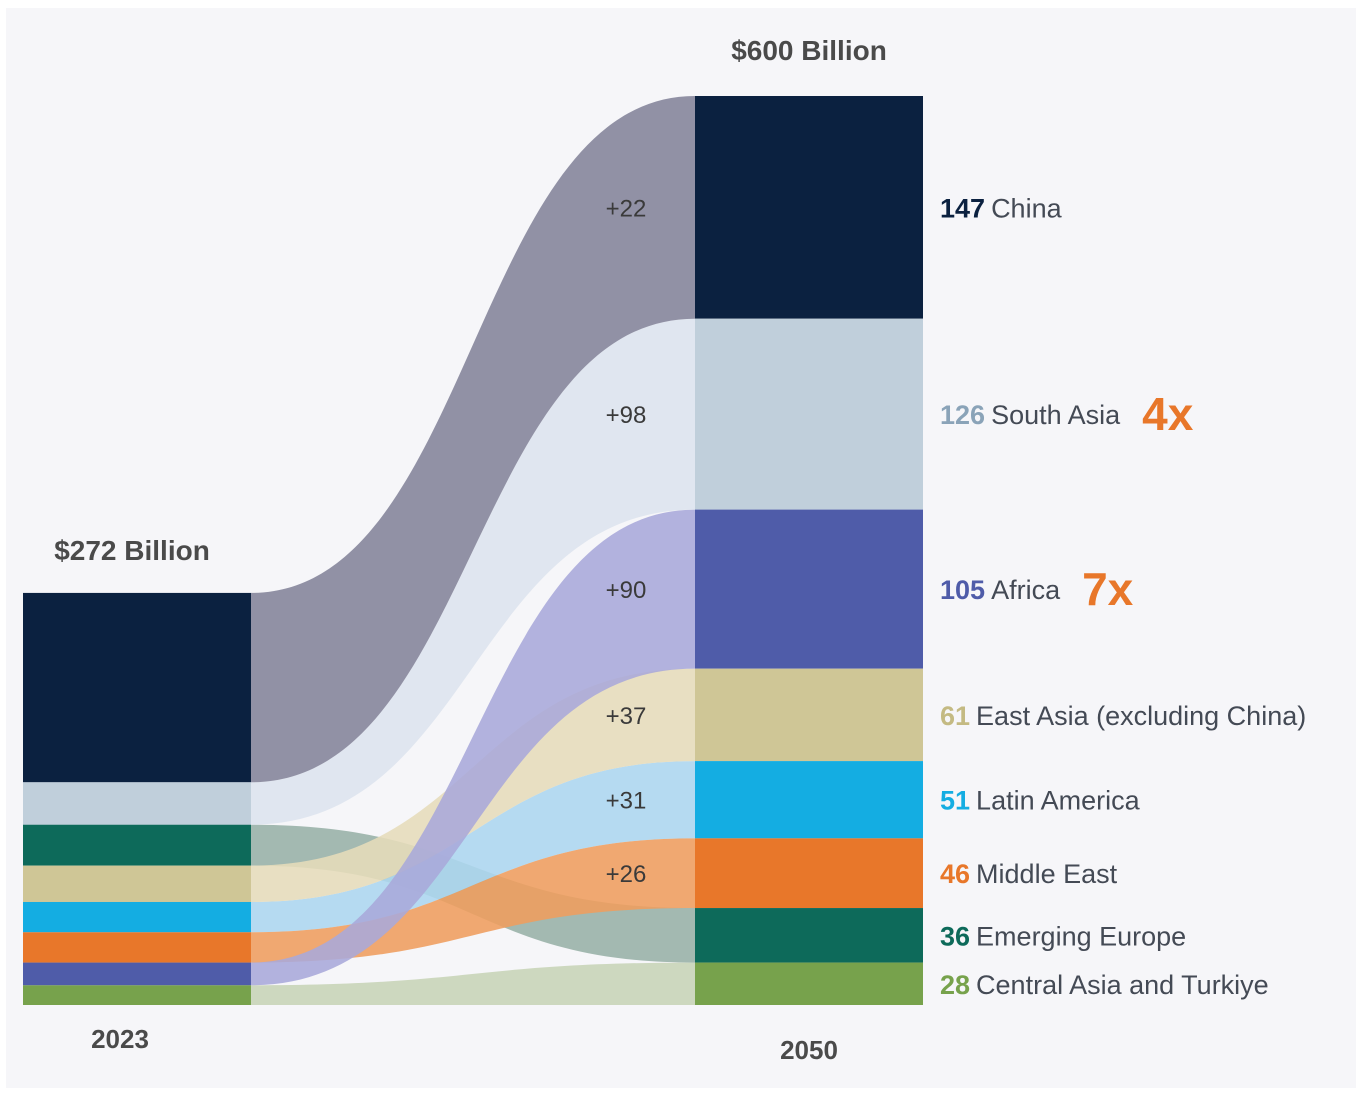 Image resolution: width=1359 pixels, height=1114 pixels. Describe the element at coordinates (955, 801) in the screenshot. I see `region-value: 51` at that location.